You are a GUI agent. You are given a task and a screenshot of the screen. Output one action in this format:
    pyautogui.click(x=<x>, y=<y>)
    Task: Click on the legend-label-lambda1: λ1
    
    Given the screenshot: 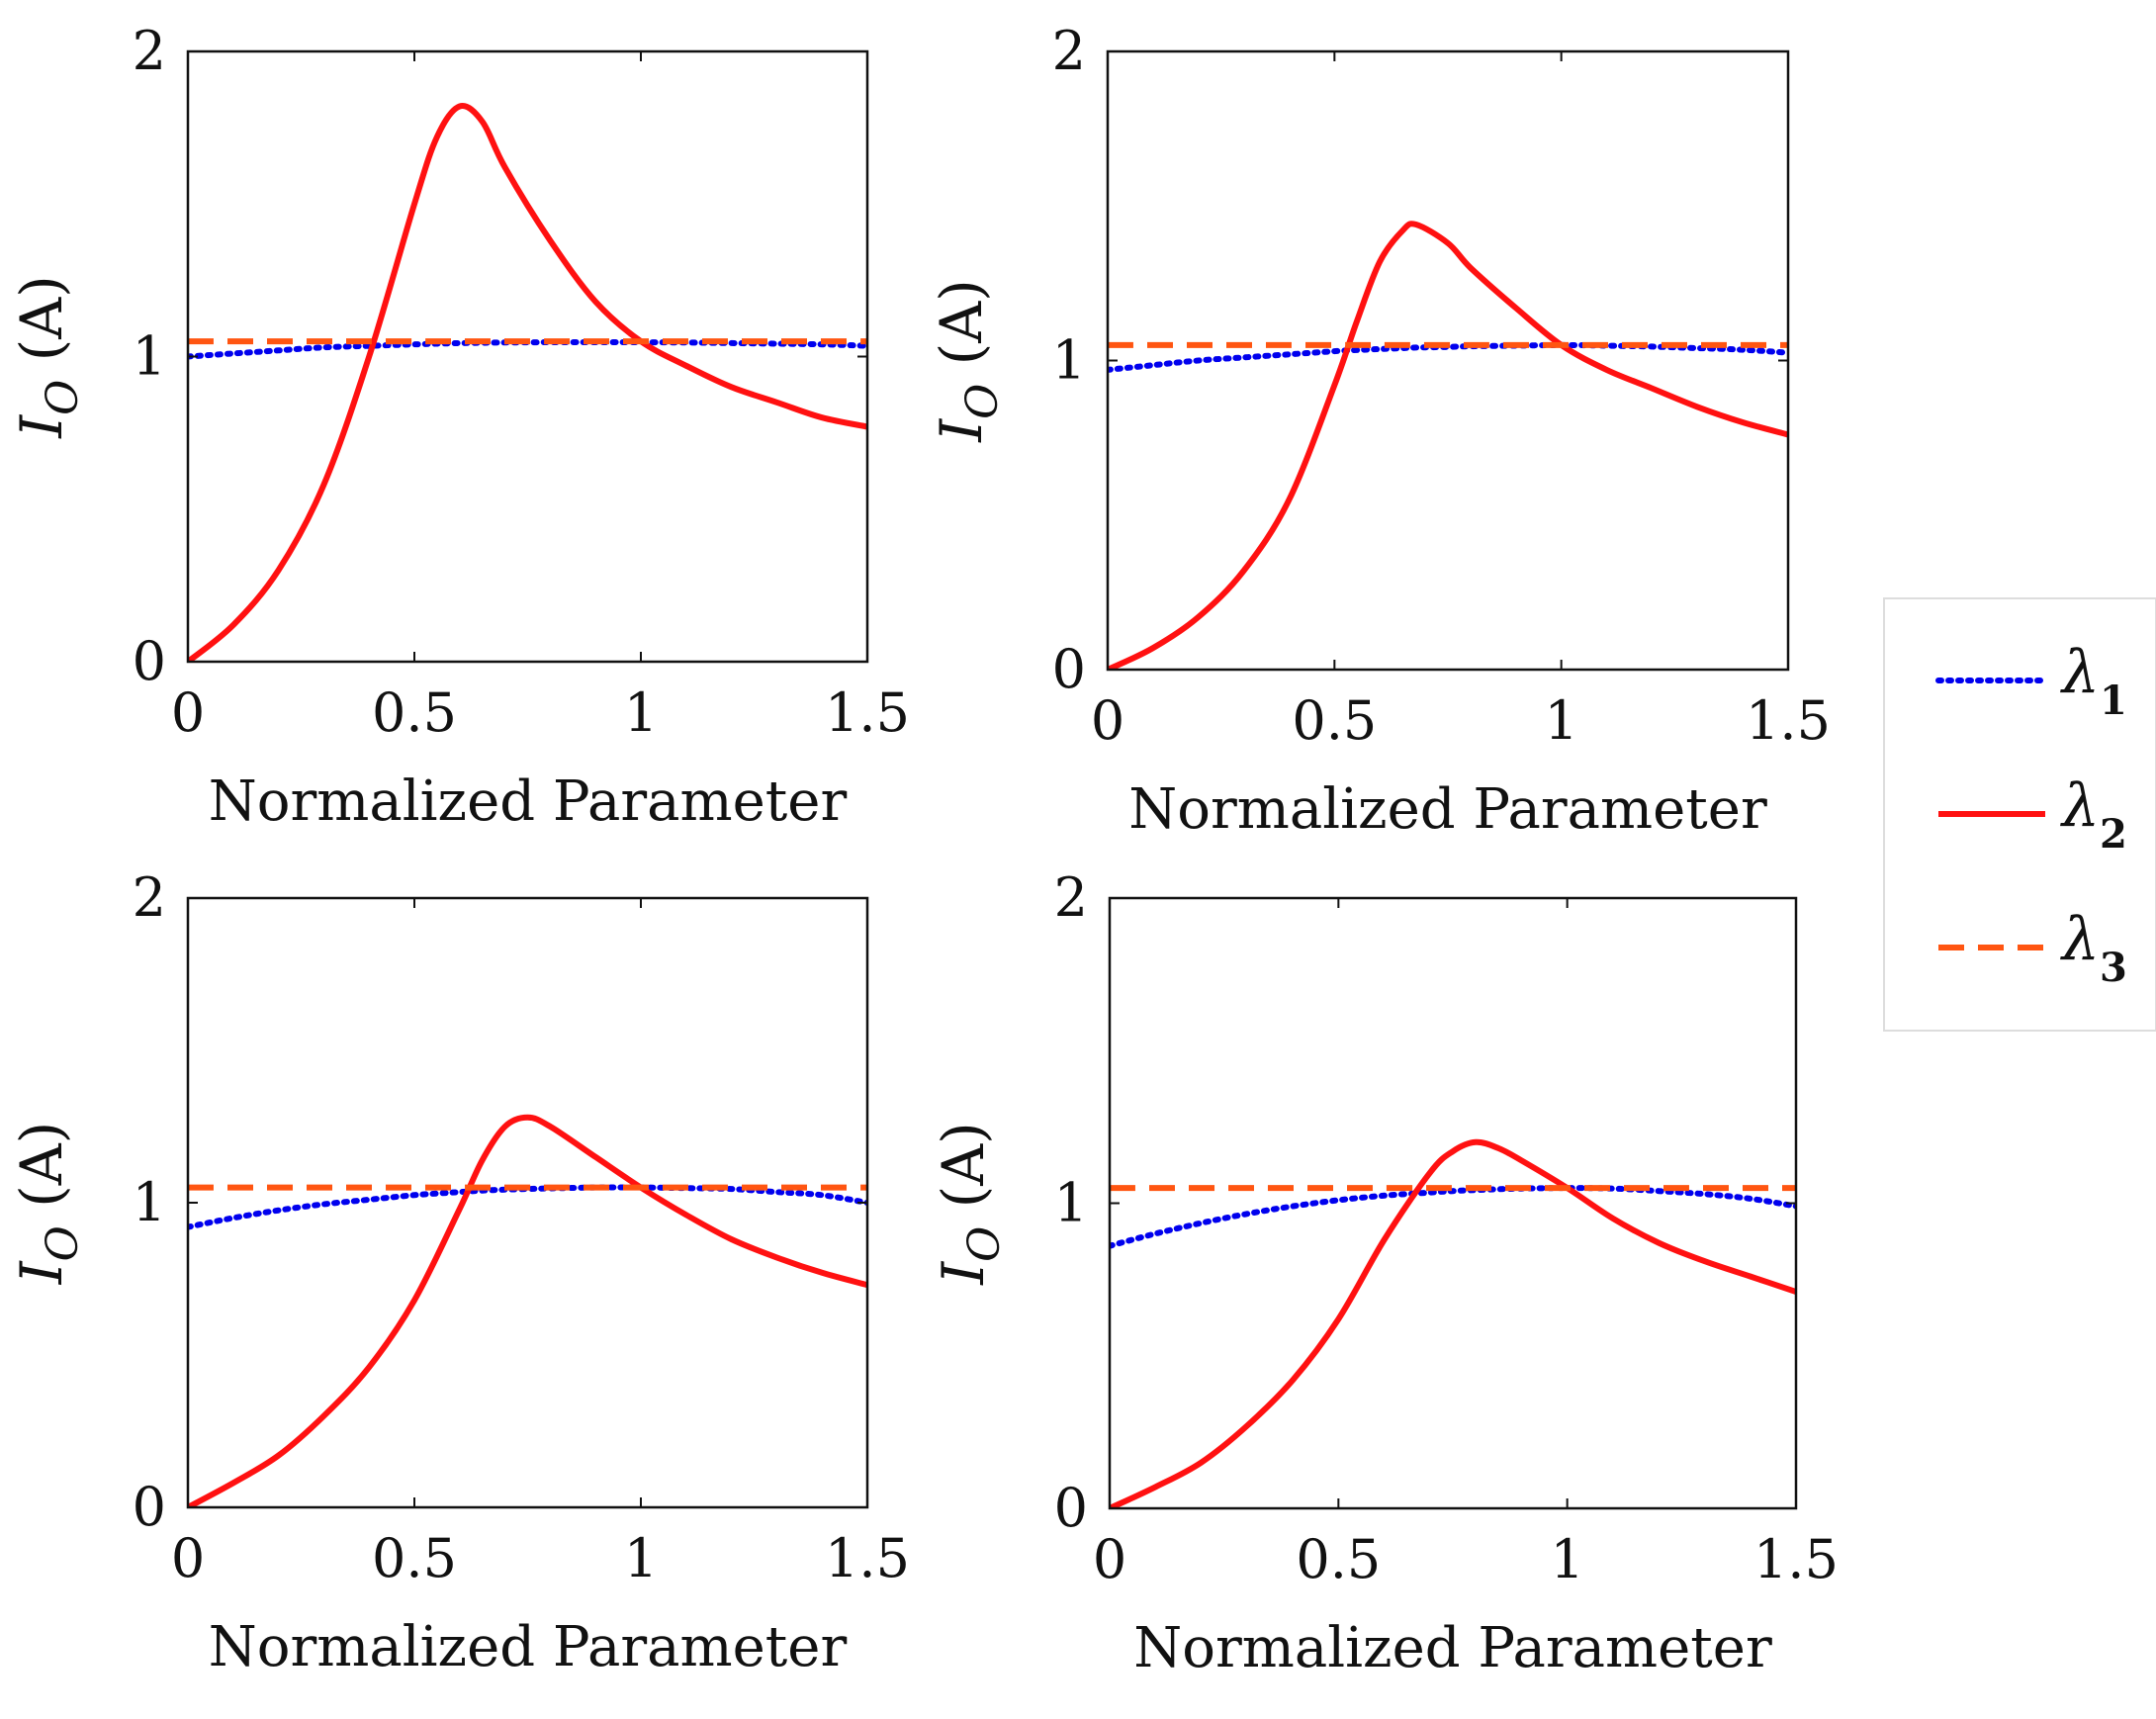 What is the action you would take?
    pyautogui.click(x=2093, y=681)
    